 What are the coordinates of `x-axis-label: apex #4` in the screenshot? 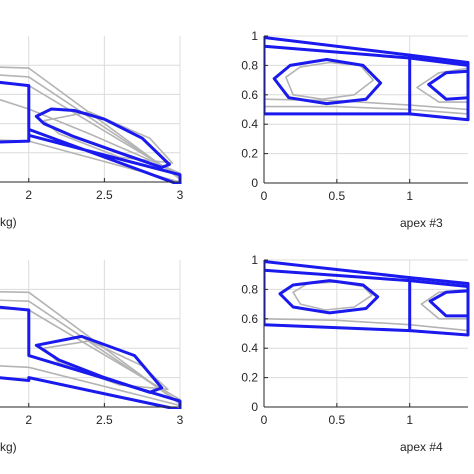 It's located at (421, 447).